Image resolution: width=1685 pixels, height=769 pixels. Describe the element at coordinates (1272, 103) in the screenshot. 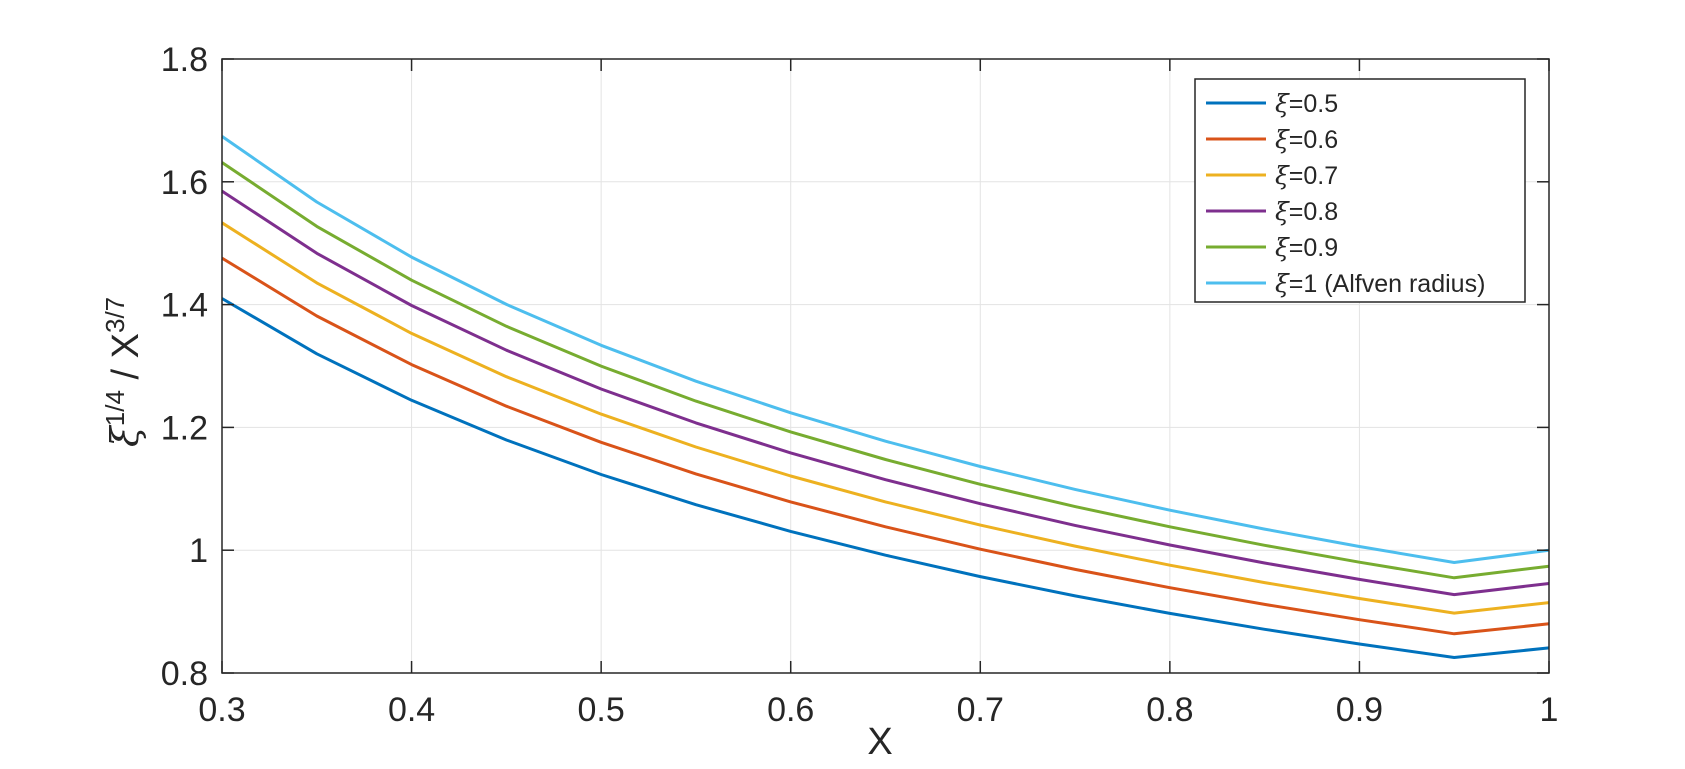

I see `legend-item: ξ=0.5` at that location.